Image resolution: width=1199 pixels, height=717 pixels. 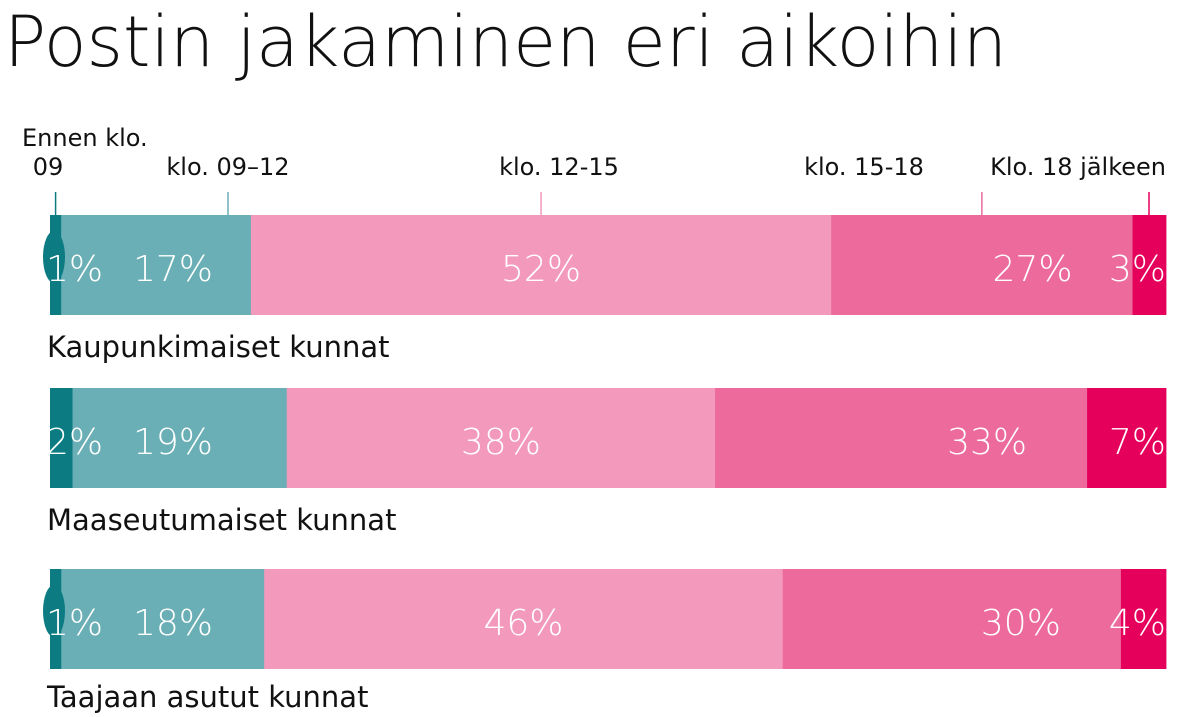 I want to click on value-label: 4%, so click(x=1137, y=623).